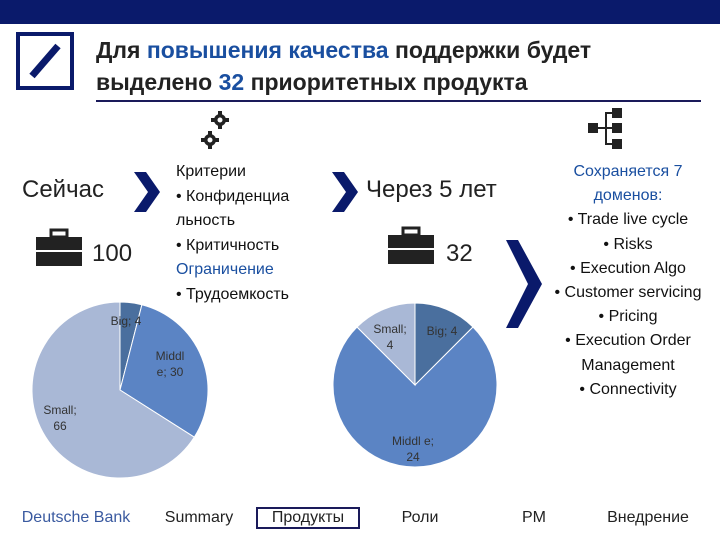  I want to click on tab-products: Продукты, so click(308, 518).